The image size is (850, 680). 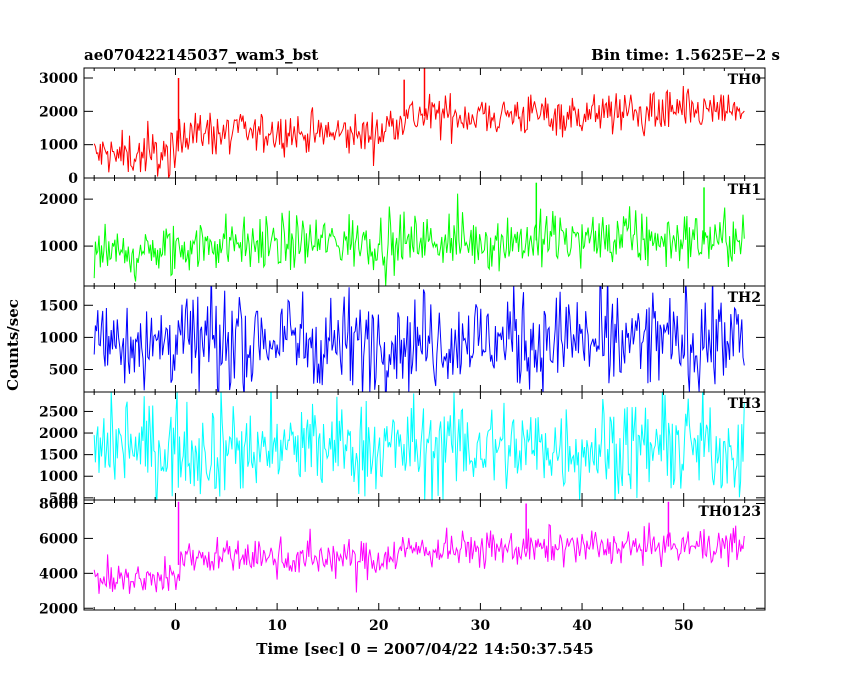 I want to click on panel-label: TH2, so click(x=744, y=298).